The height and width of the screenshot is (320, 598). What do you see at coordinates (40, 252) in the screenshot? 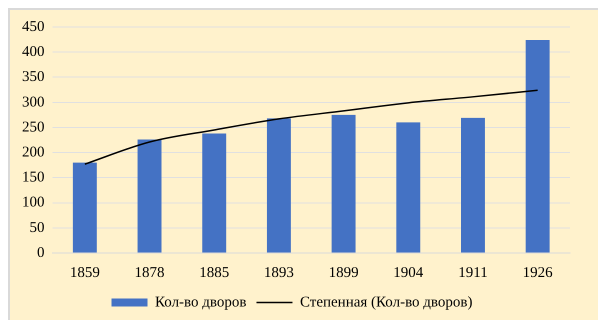
I see `y-tick-label: 0` at bounding box center [40, 252].